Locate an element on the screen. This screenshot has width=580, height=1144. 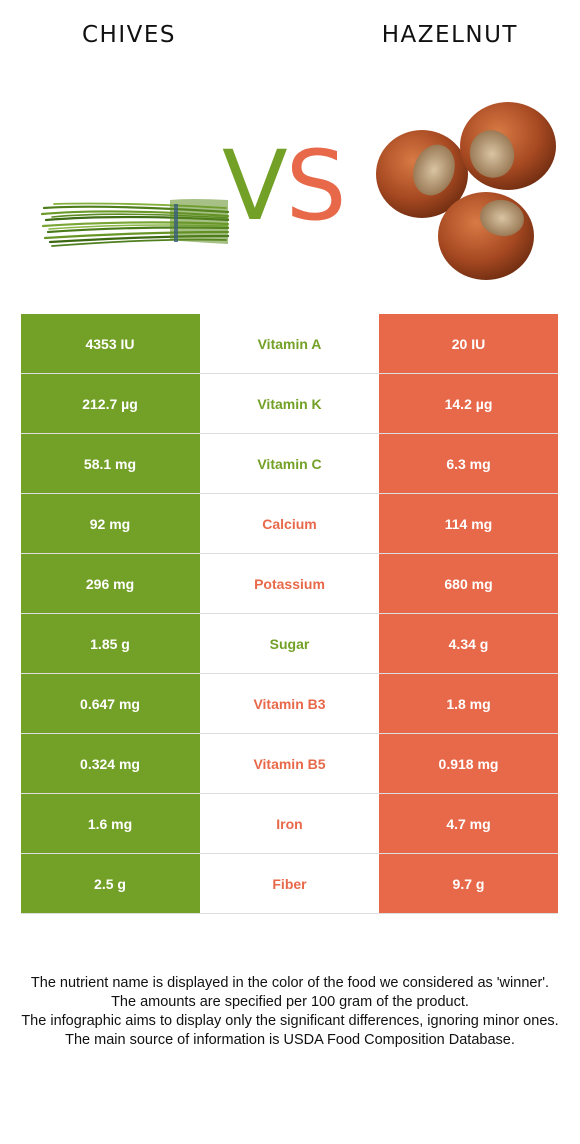
right-value: 4.34 g is located at coordinates (468, 643).